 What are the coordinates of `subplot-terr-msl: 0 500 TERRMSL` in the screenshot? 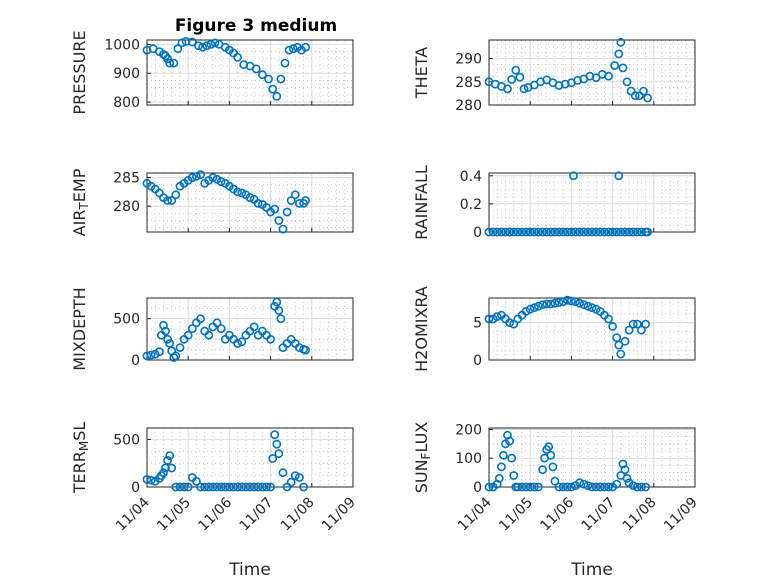 It's located at (212, 459).